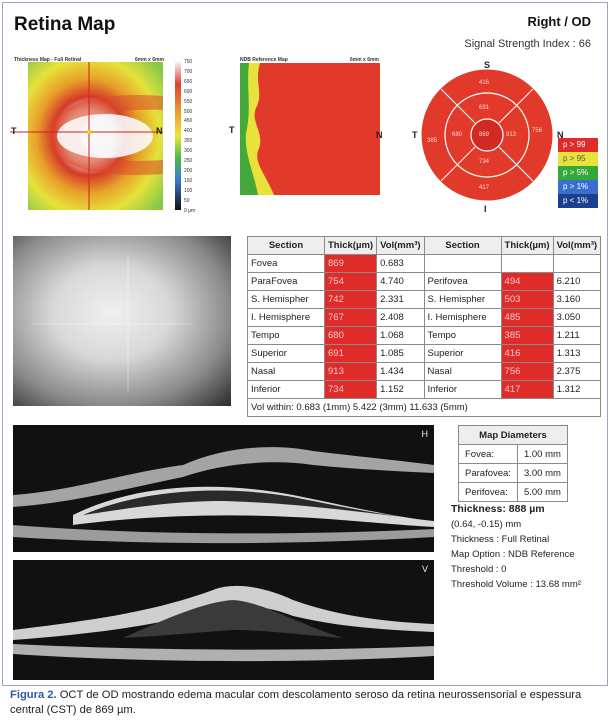 The height and width of the screenshot is (726, 611). Describe the element at coordinates (424, 353) in the screenshot. I see `table-row: Superior 691 1.085 Superior 416 1.313` at that location.